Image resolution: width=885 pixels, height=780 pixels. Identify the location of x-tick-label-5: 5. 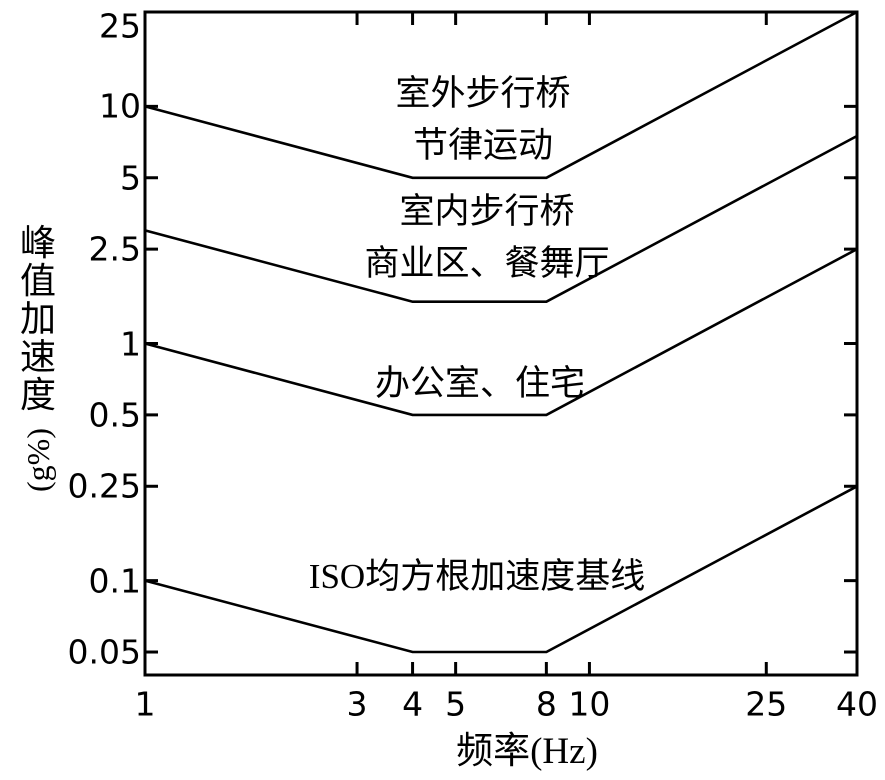
(456, 704).